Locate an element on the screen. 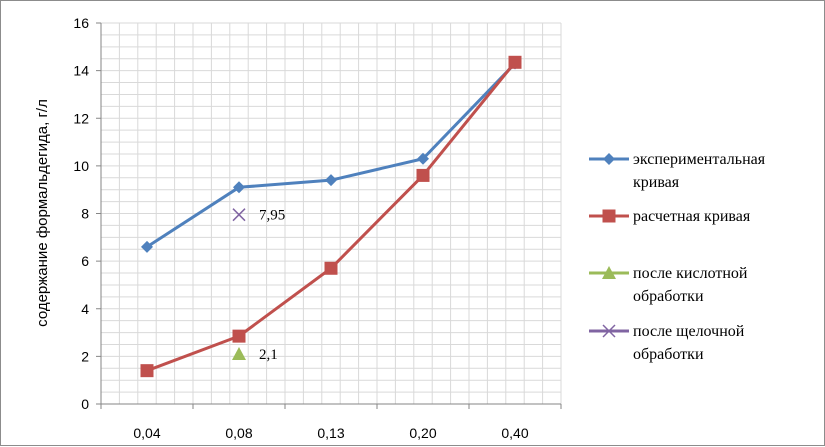 The image size is (825, 447). legend-label: кривая is located at coordinates (656, 182).